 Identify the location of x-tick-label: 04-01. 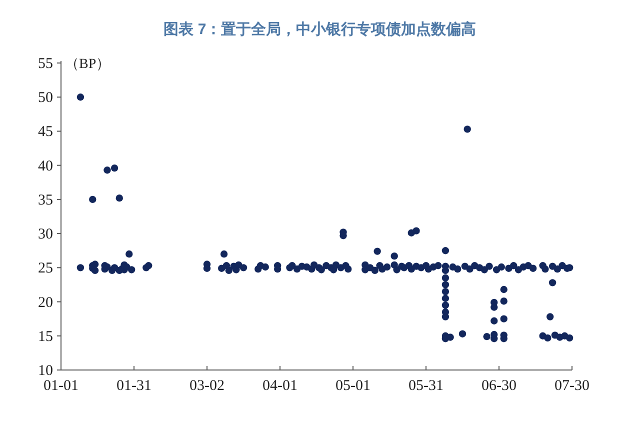
(280, 386).